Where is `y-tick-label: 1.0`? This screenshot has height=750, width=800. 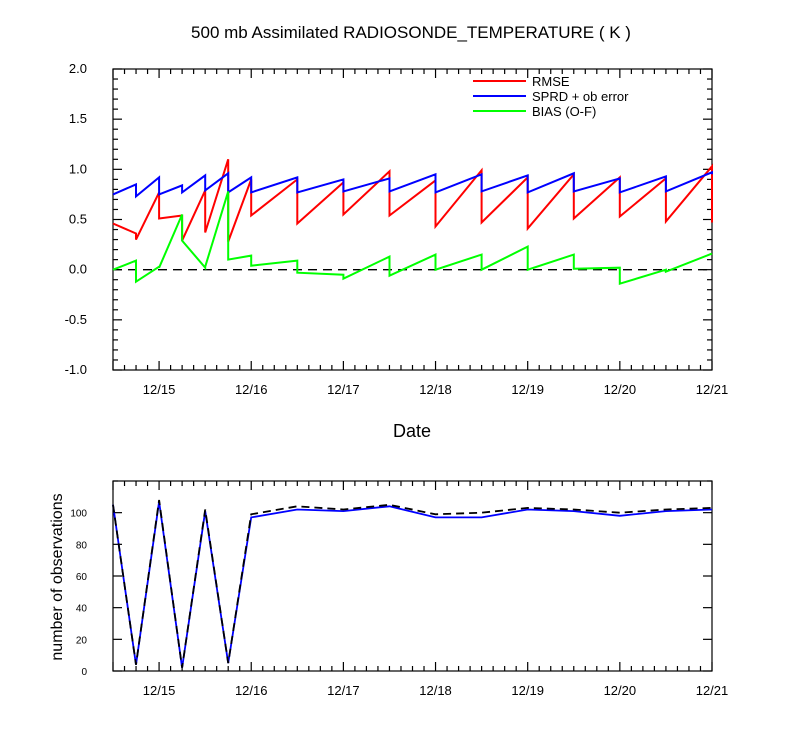
y-tick-label: 1.0 is located at coordinates (78, 168).